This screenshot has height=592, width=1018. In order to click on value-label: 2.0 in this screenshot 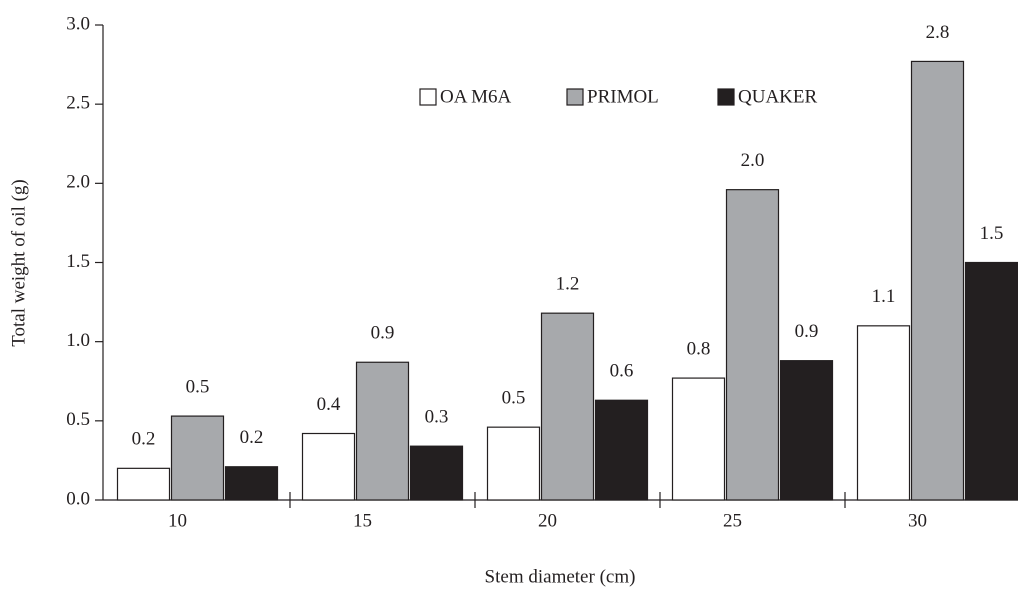, I will do `click(753, 160)`.